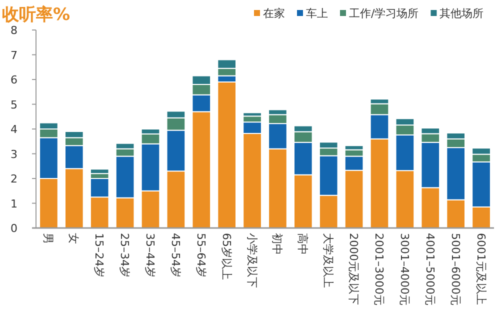  Describe the element at coordinates (48, 238) in the screenshot. I see `x-tick-label: 男` at that location.